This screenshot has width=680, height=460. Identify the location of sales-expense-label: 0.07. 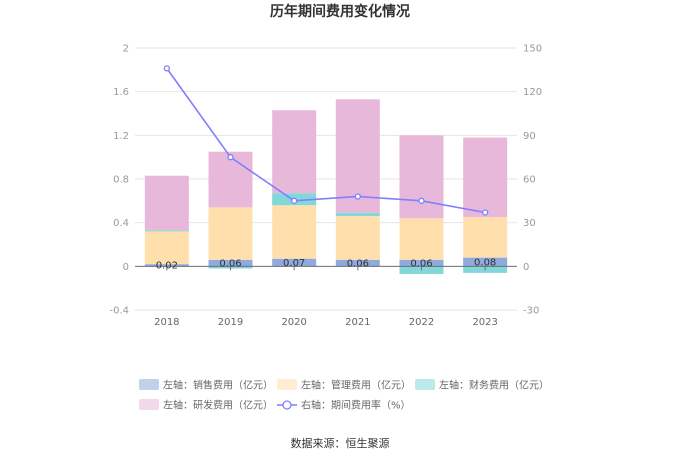
(294, 263).